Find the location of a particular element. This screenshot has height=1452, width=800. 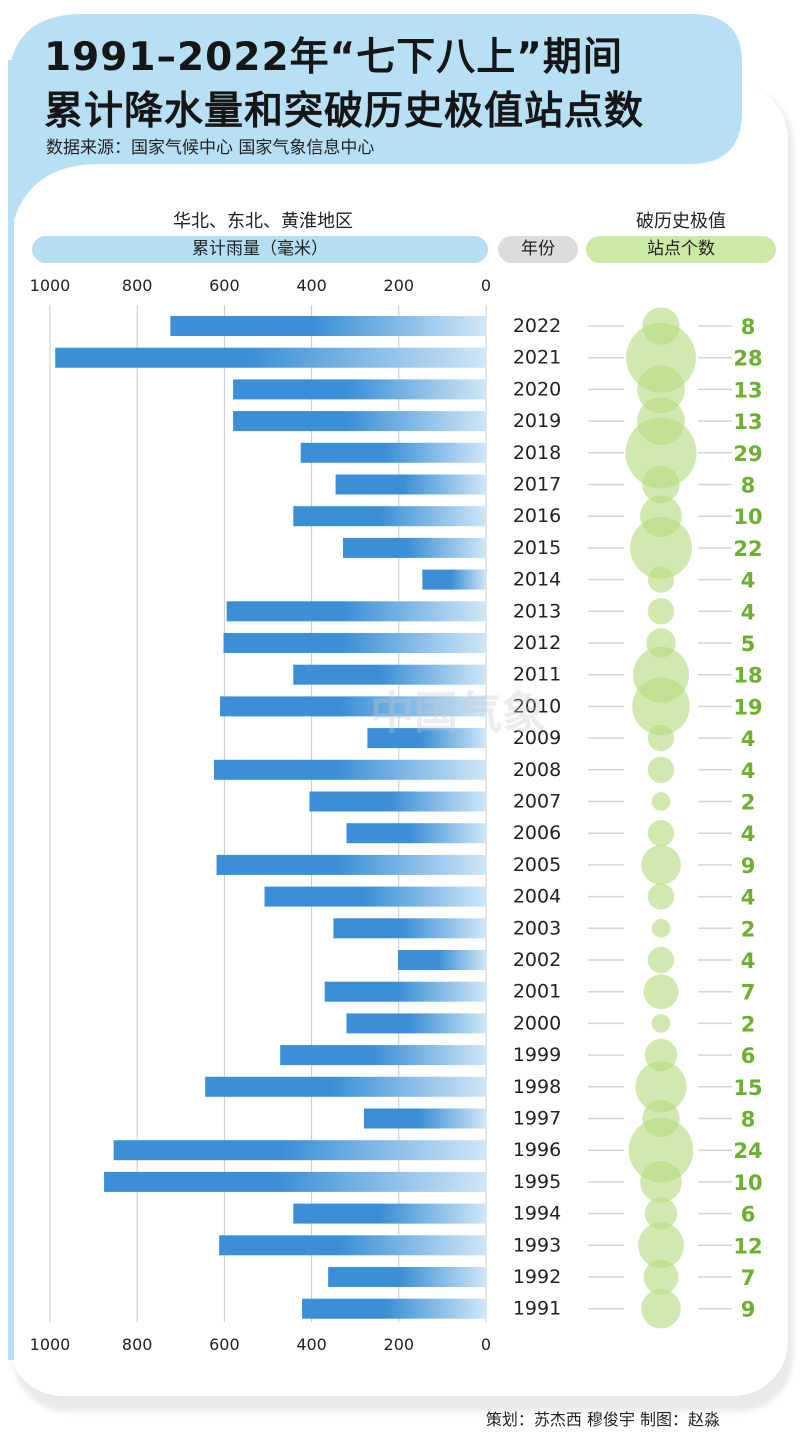

year-label: 2009 is located at coordinates (537, 738).